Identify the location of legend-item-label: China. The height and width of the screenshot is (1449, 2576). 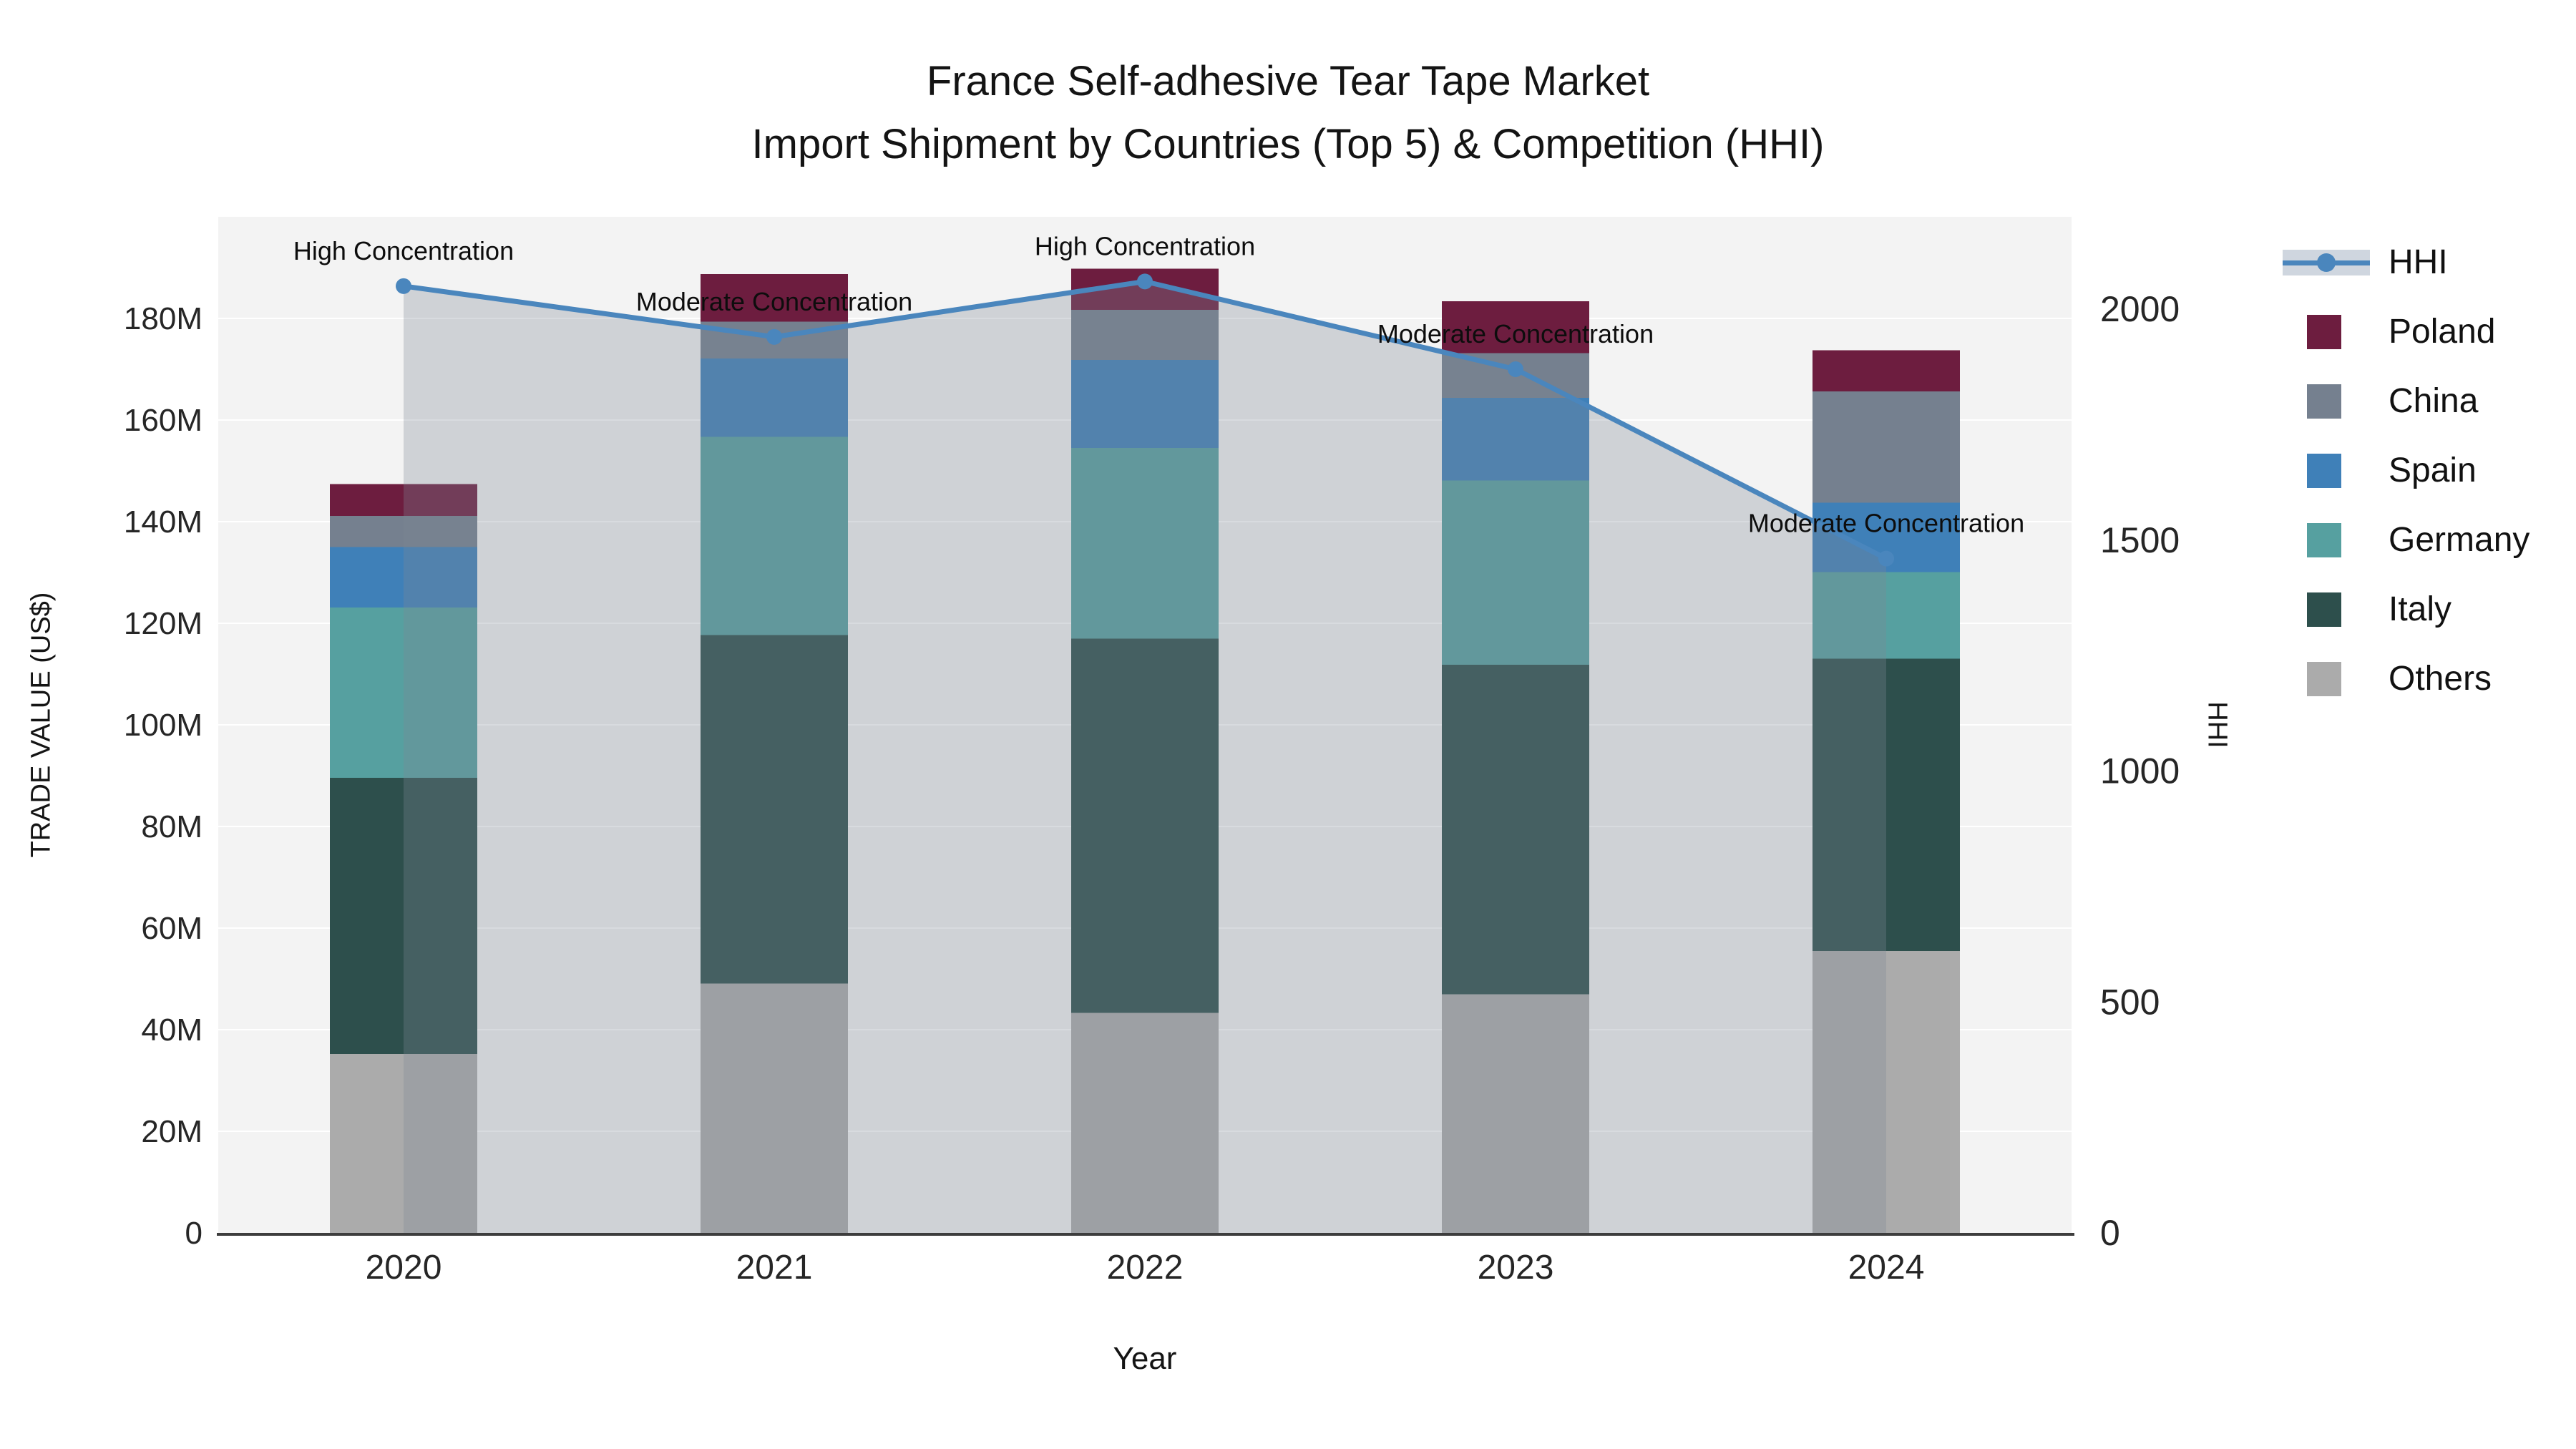
(2434, 401).